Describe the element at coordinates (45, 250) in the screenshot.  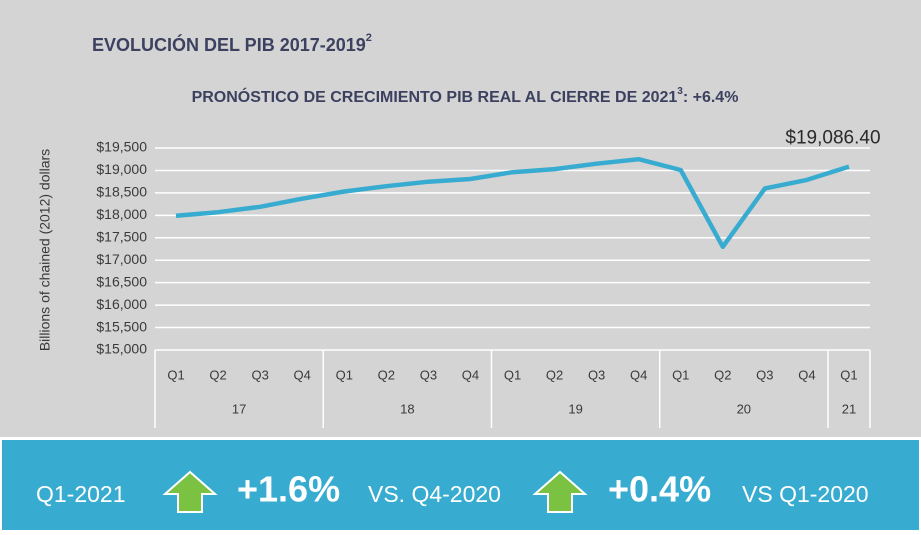
I see `y-axis-label: Billions of chained (2012) dollars` at that location.